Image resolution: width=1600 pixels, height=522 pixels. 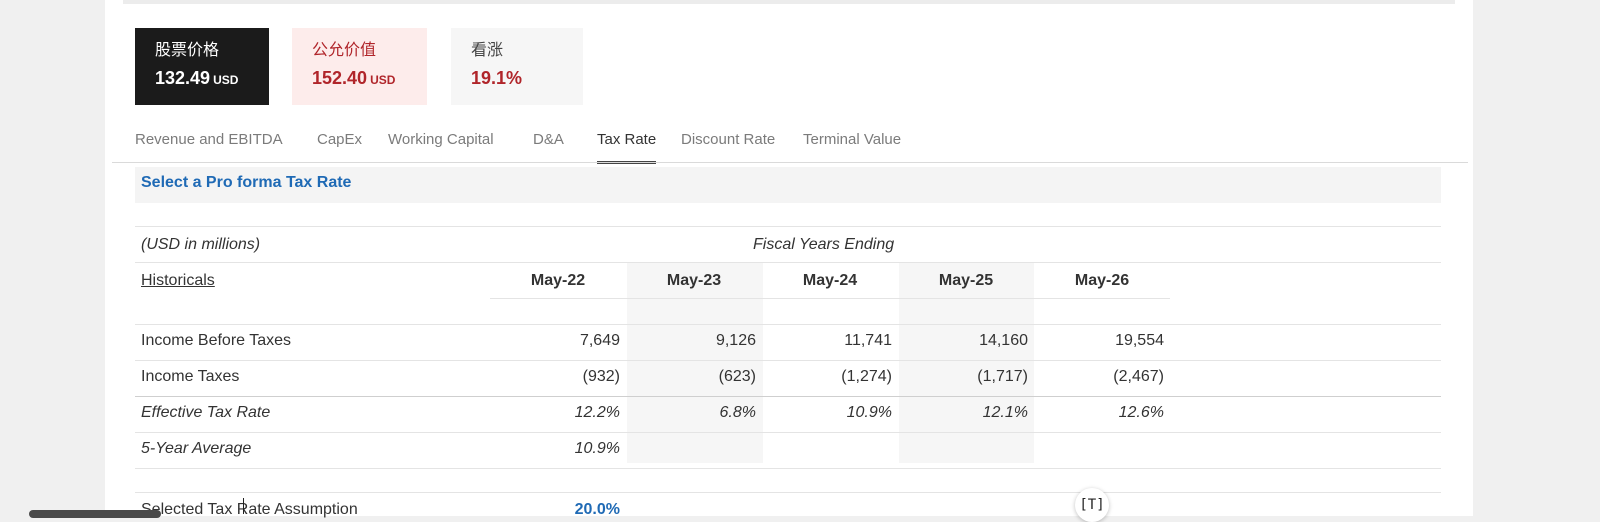 What do you see at coordinates (735, 340) in the screenshot?
I see `table-cell: 9,126` at bounding box center [735, 340].